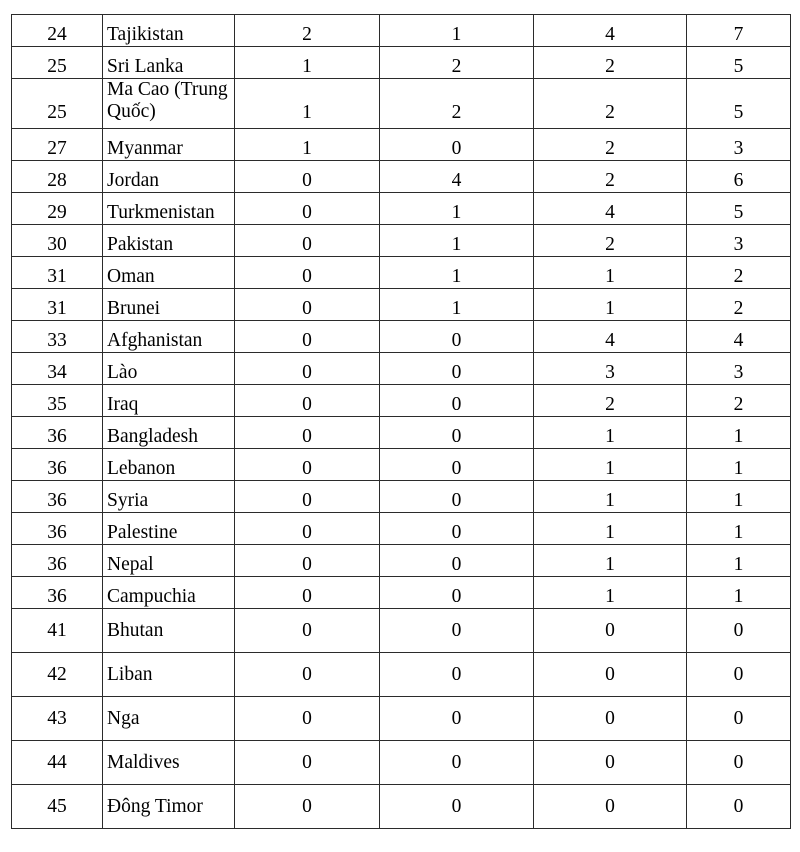 The image size is (800, 852). Describe the element at coordinates (168, 272) in the screenshot. I see `cell-country: Oman` at that location.